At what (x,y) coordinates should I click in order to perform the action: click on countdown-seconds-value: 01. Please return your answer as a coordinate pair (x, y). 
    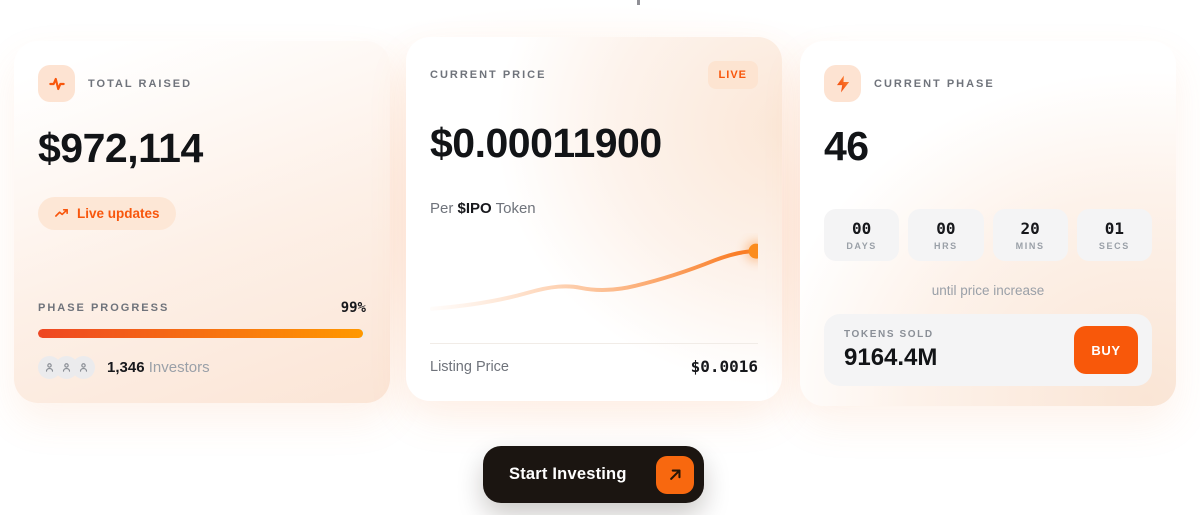
    Looking at the image, I should click on (1114, 229).